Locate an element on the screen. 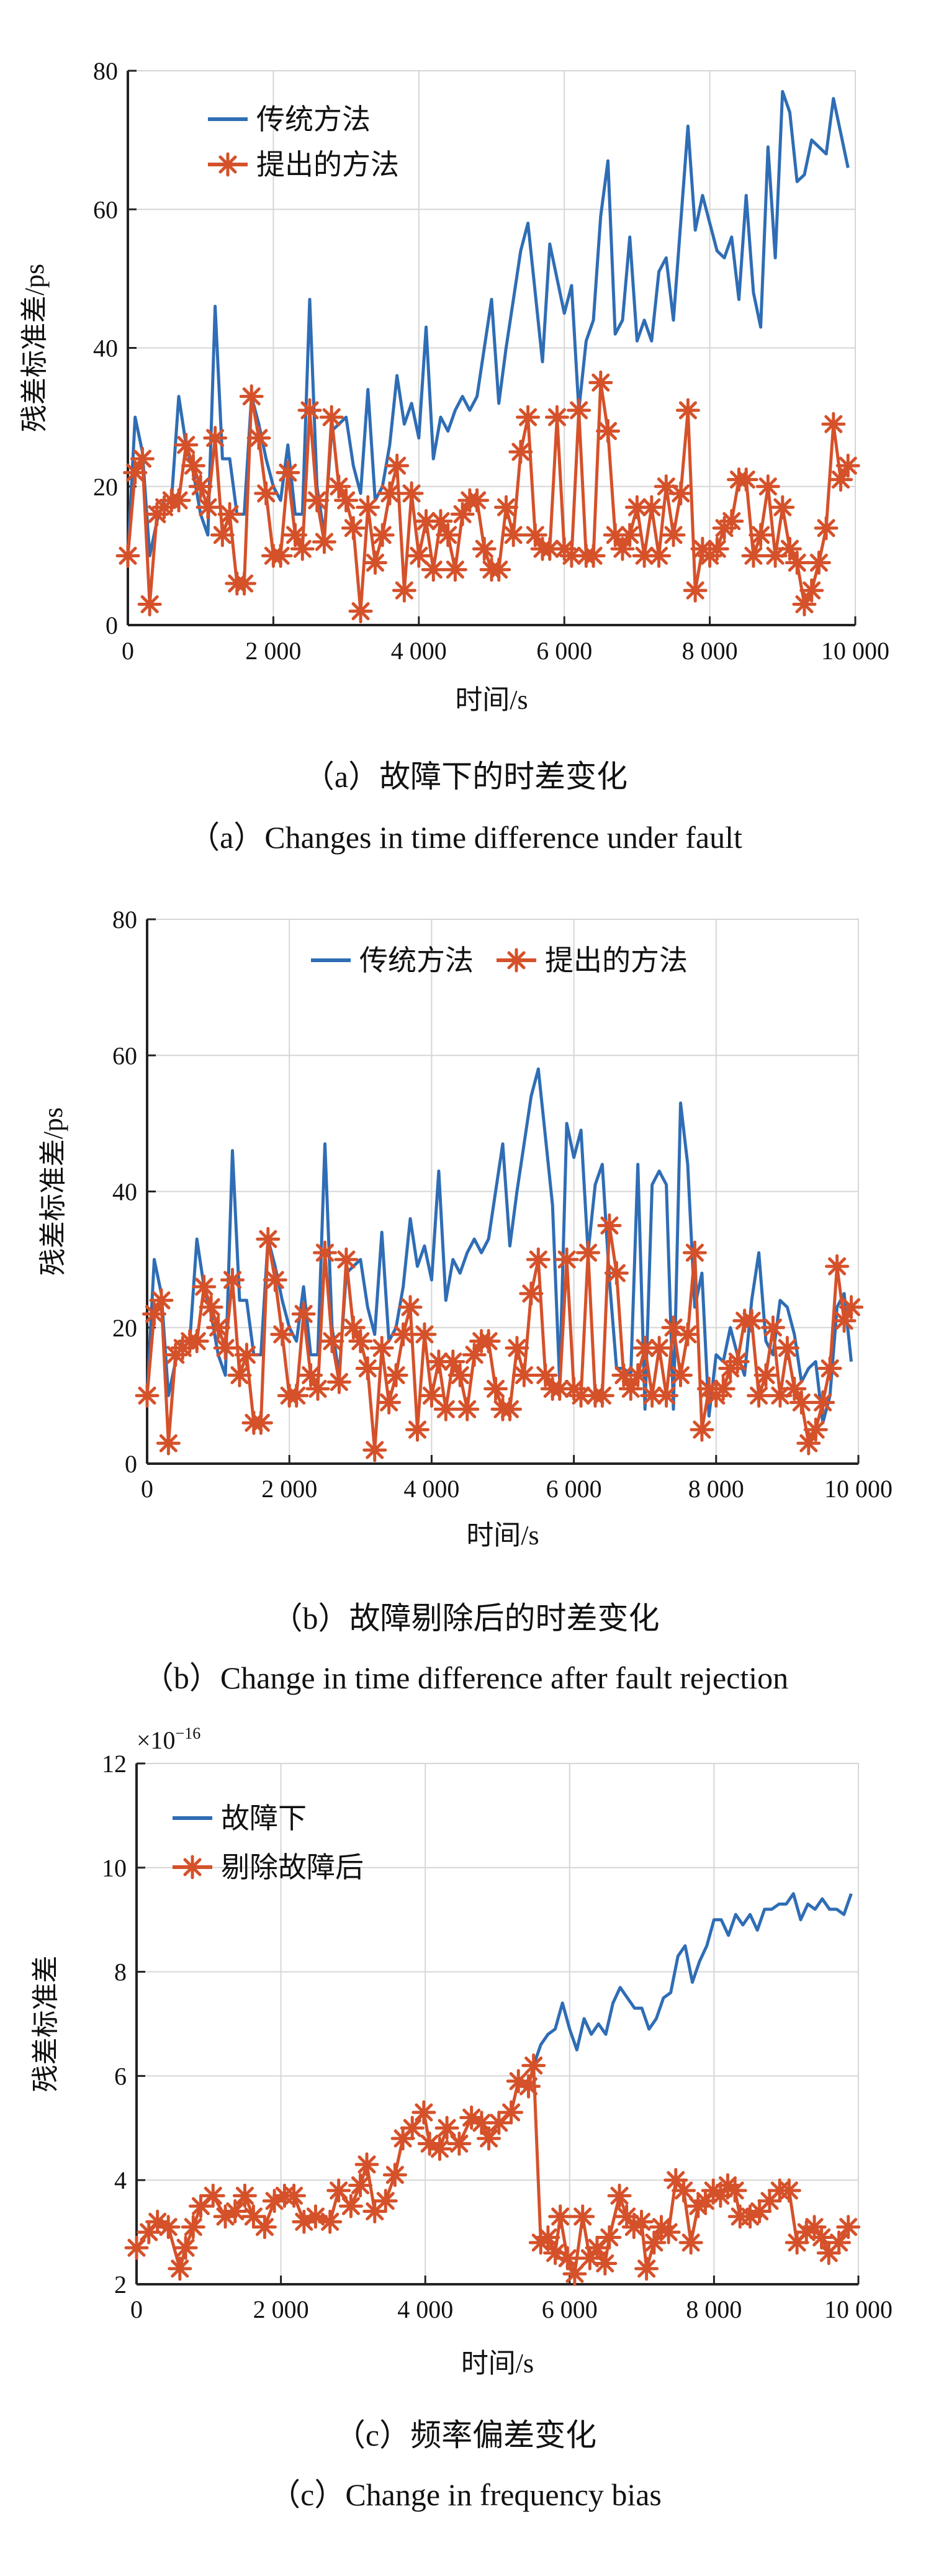  x-tick-label: 2 000 is located at coordinates (289, 1489).